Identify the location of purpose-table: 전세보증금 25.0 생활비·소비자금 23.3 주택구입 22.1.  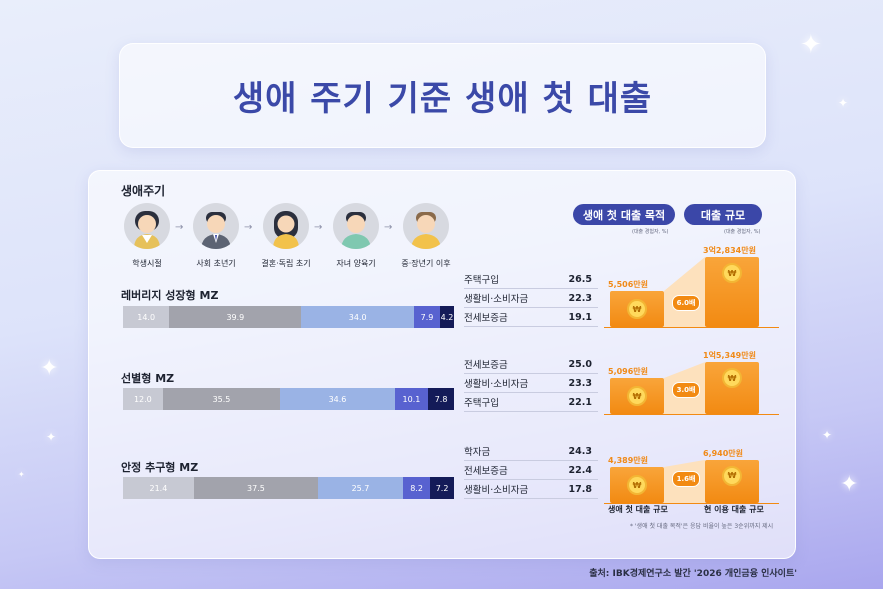
(531, 383).